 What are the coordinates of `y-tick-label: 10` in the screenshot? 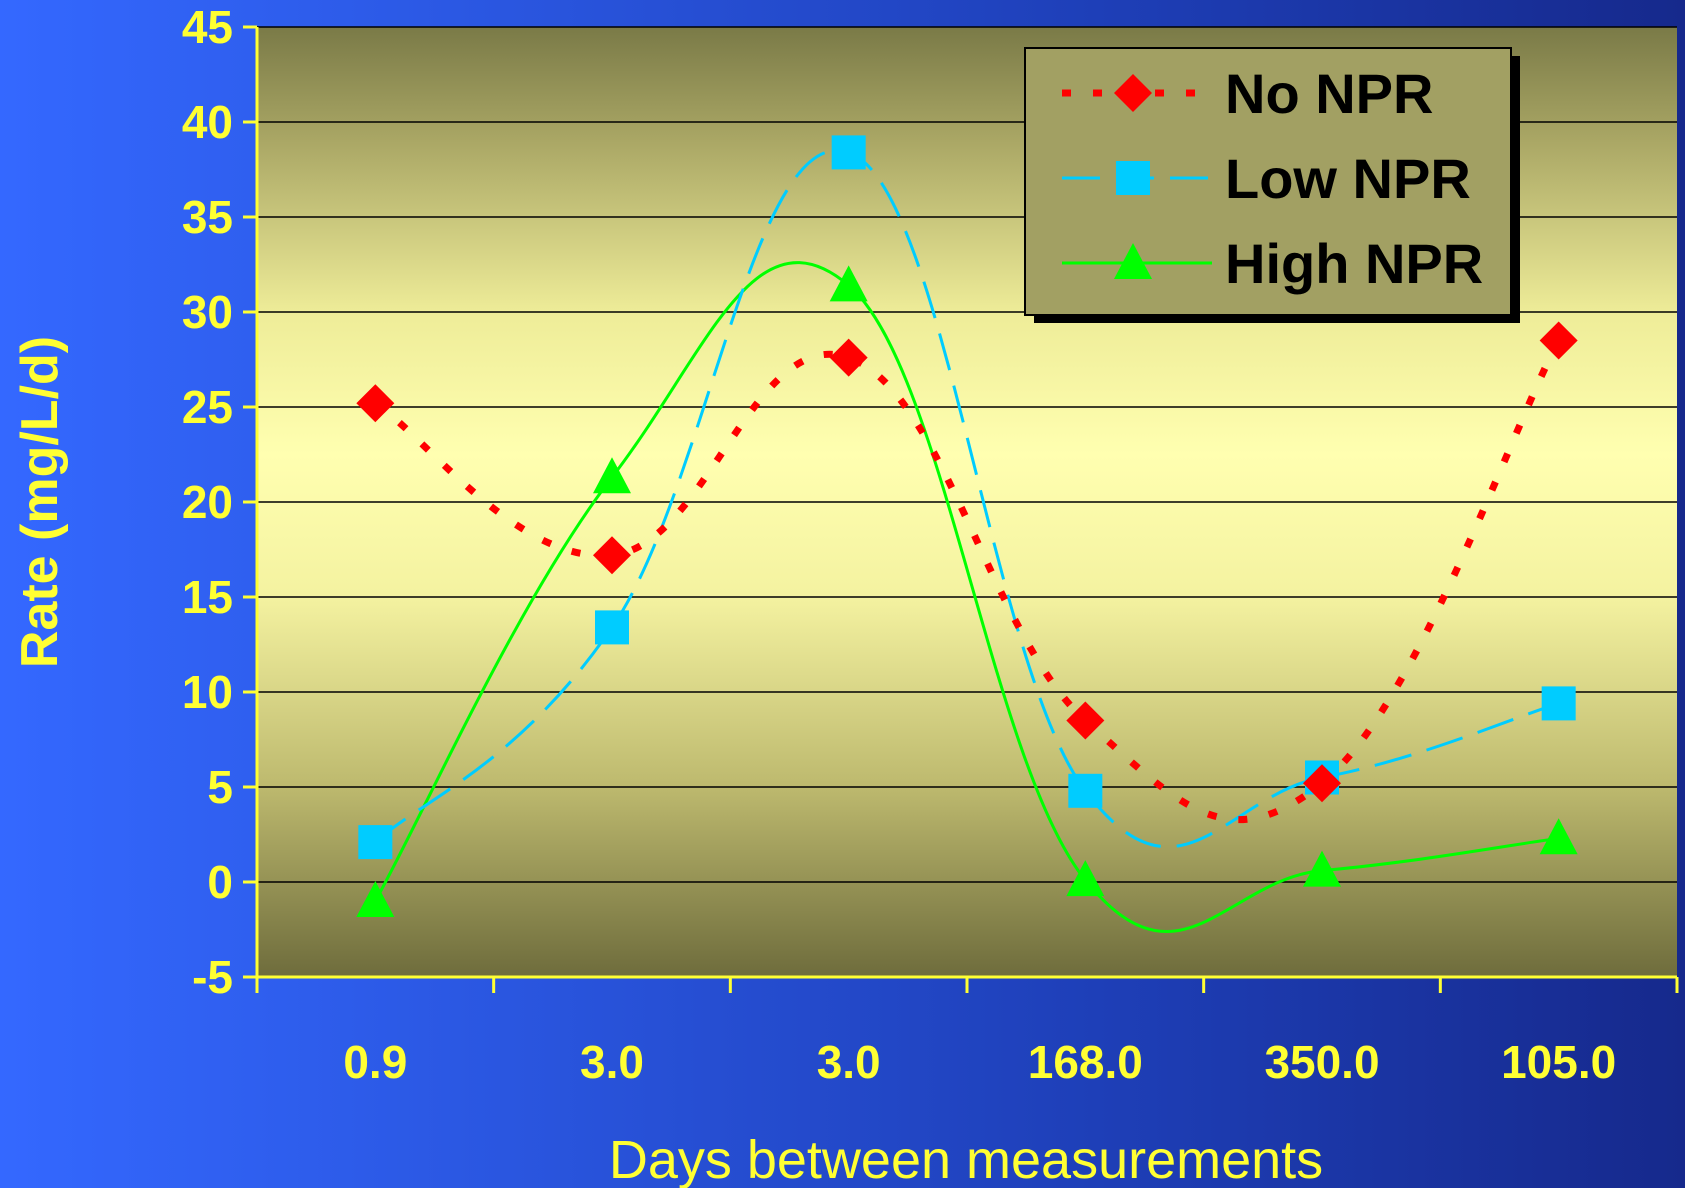 It's located at (207, 692).